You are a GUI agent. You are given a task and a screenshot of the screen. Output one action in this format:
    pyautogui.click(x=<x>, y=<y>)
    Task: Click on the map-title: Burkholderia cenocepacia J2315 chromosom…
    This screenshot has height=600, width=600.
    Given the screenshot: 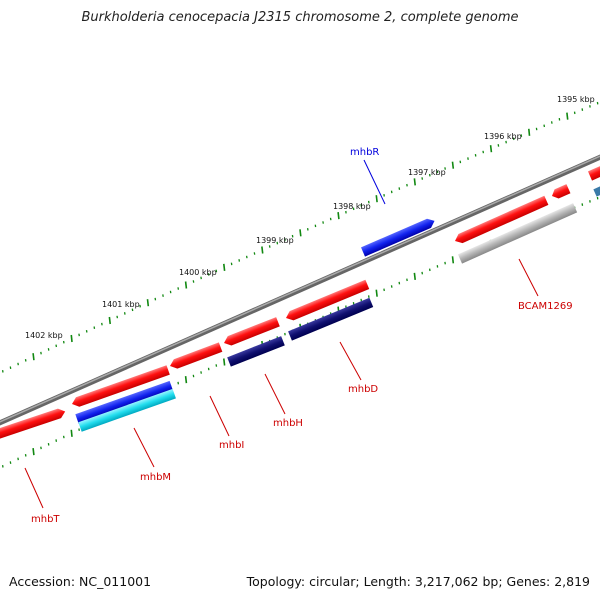 What is the action you would take?
    pyautogui.click(x=300, y=17)
    